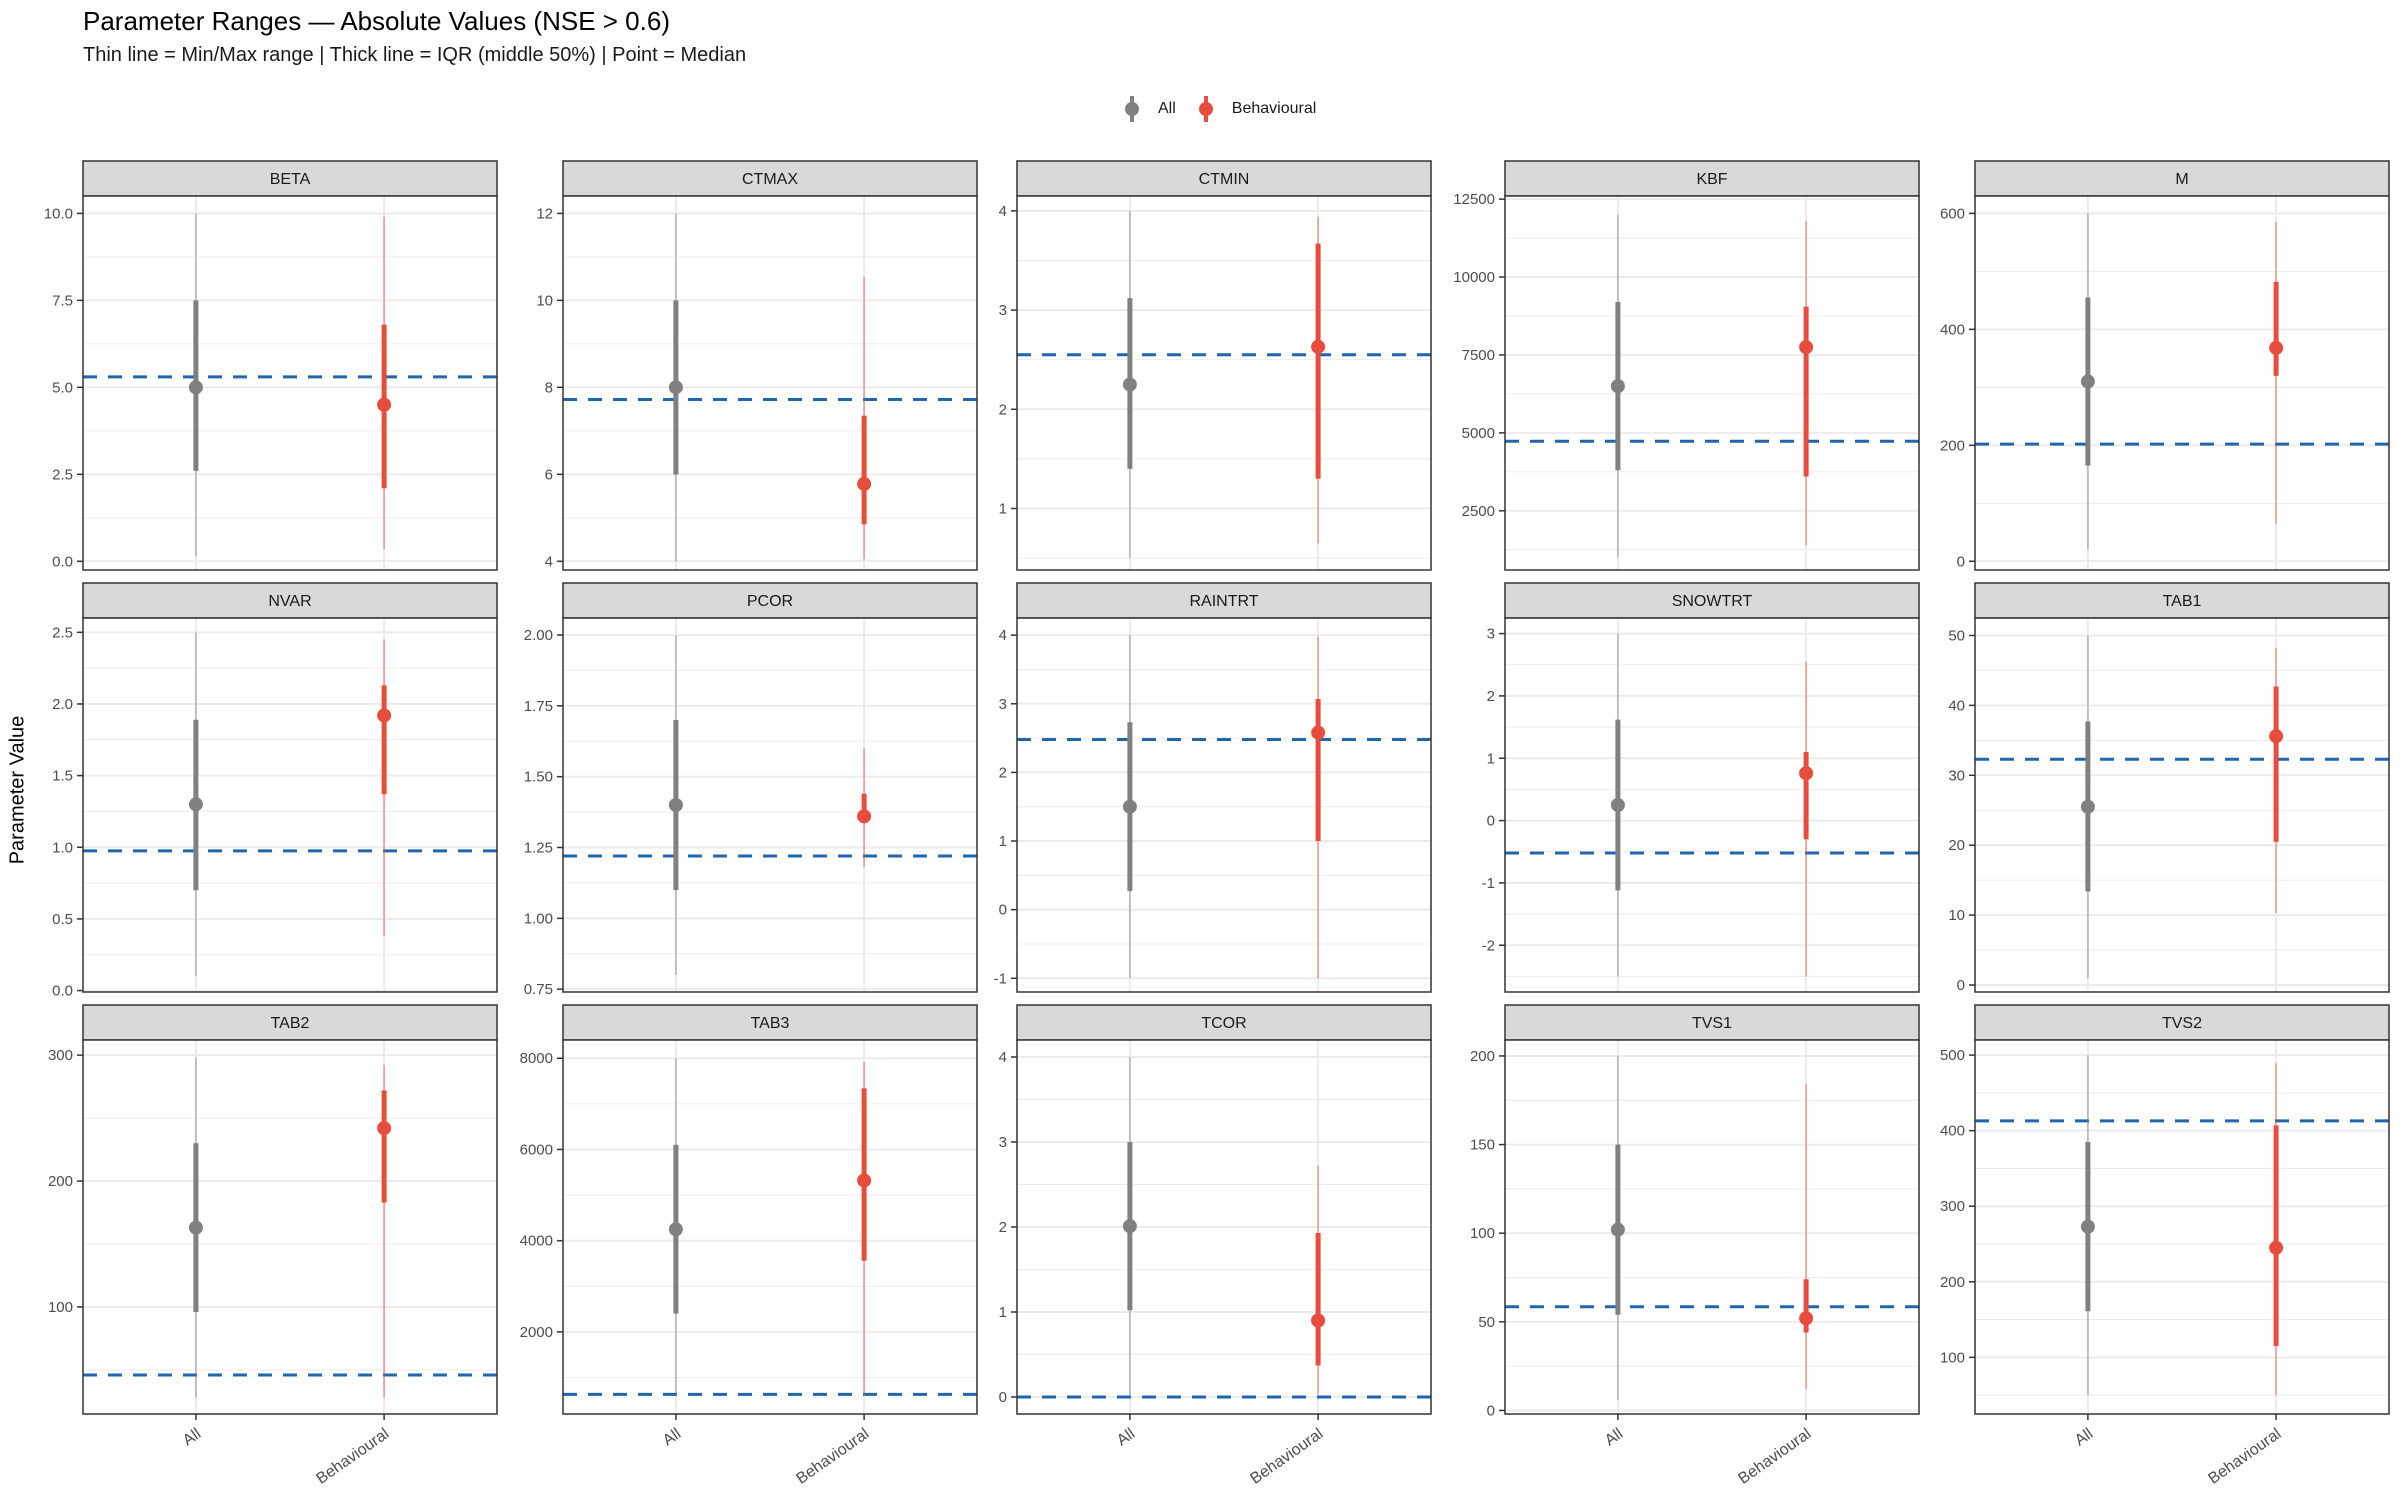 This screenshot has height=1500, width=2400. Describe the element at coordinates (1167, 108) in the screenshot. I see `legend-label-all: All` at that location.